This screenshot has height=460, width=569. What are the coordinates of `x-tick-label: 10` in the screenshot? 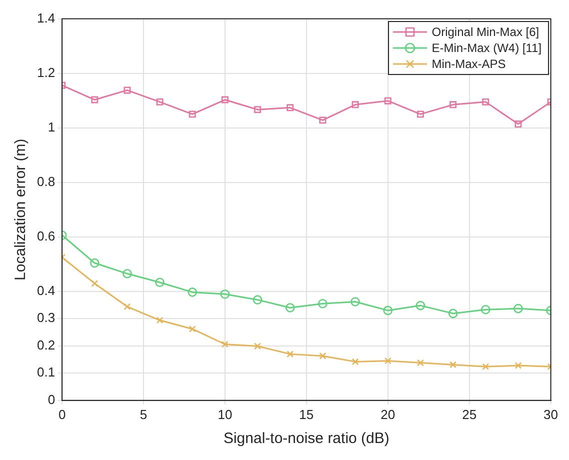 It's located at (225, 414).